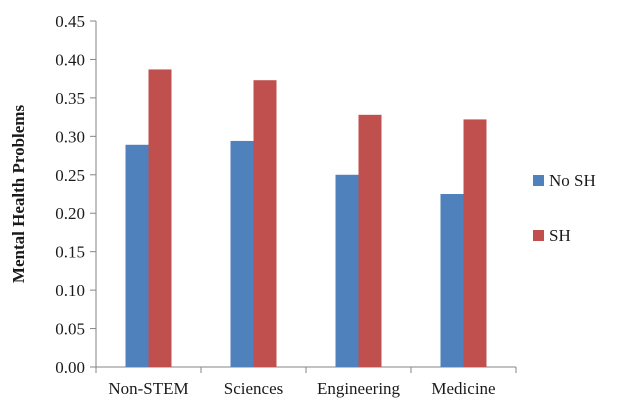 This screenshot has height=403, width=622. Describe the element at coordinates (370, 241) in the screenshot. I see `bar-sh-engineering` at that location.